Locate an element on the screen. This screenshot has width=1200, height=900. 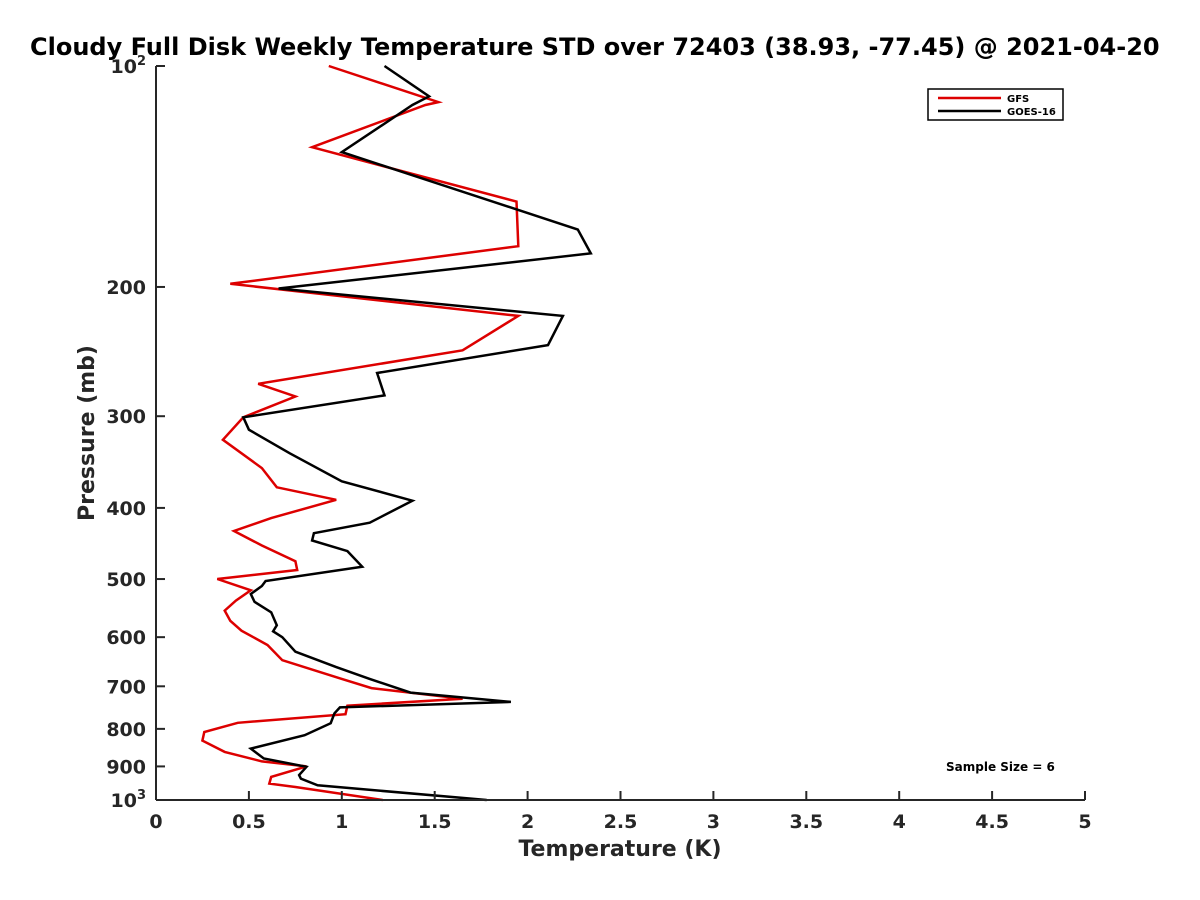
legend-label: GFS is located at coordinates (1018, 99).